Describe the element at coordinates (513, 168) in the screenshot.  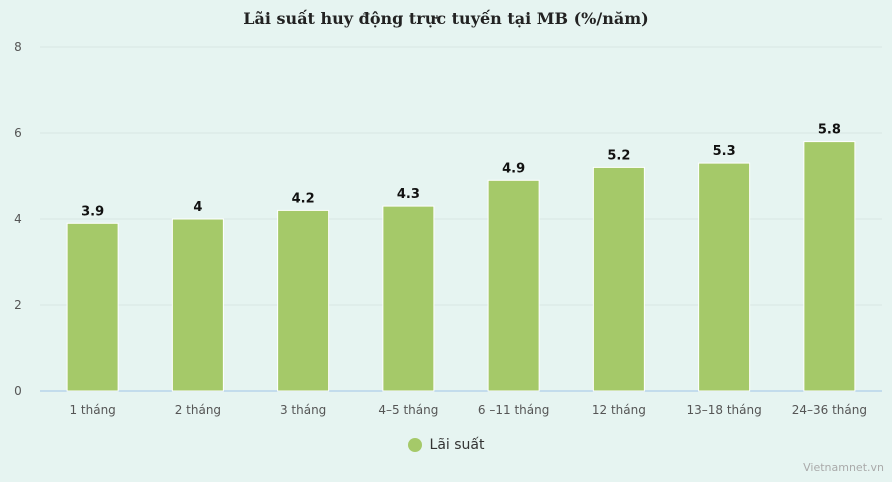
I see `data-label: 4.9` at that location.